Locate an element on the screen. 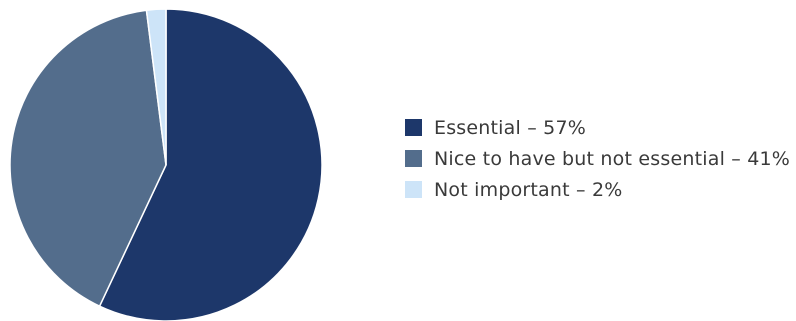 This screenshot has height=321, width=796. legend-swatch-nice-to-have is located at coordinates (413, 158).